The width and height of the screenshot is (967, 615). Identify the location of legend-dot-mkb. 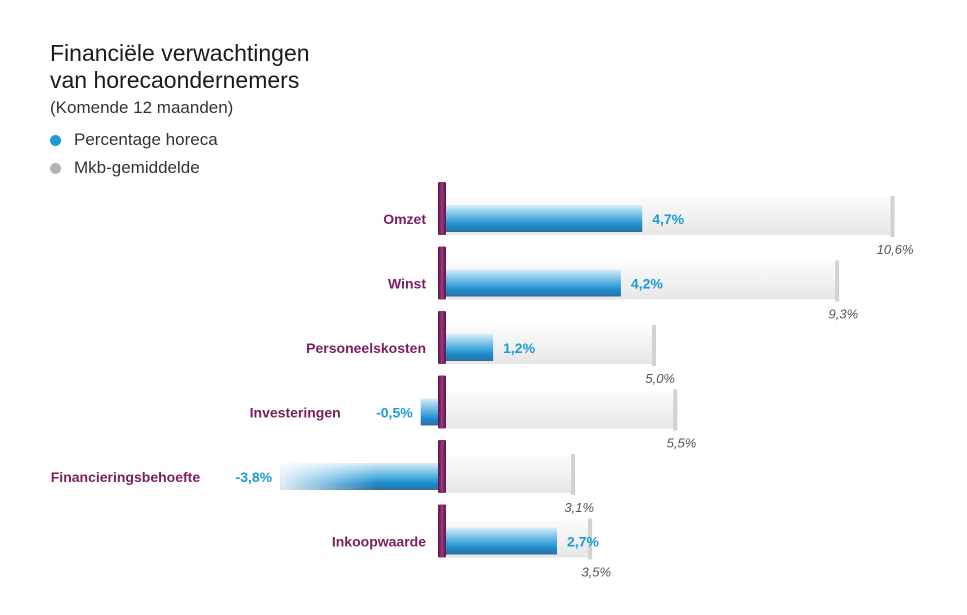
(55, 168).